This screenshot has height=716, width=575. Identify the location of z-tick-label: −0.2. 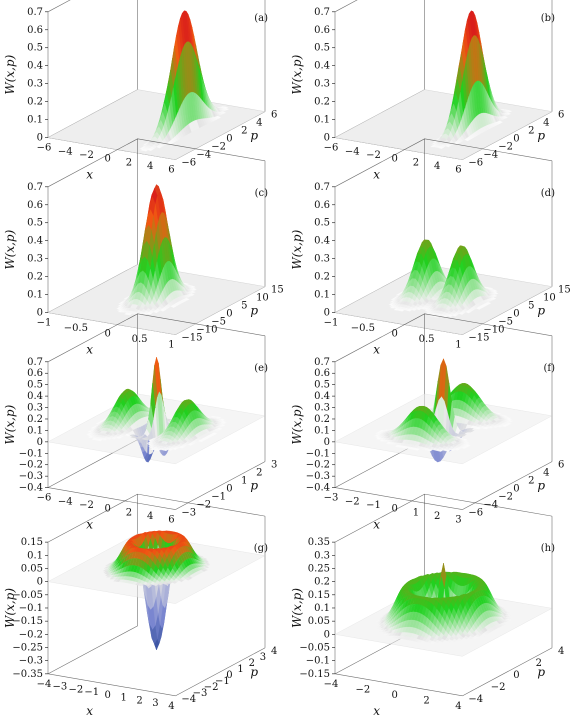
(31, 465).